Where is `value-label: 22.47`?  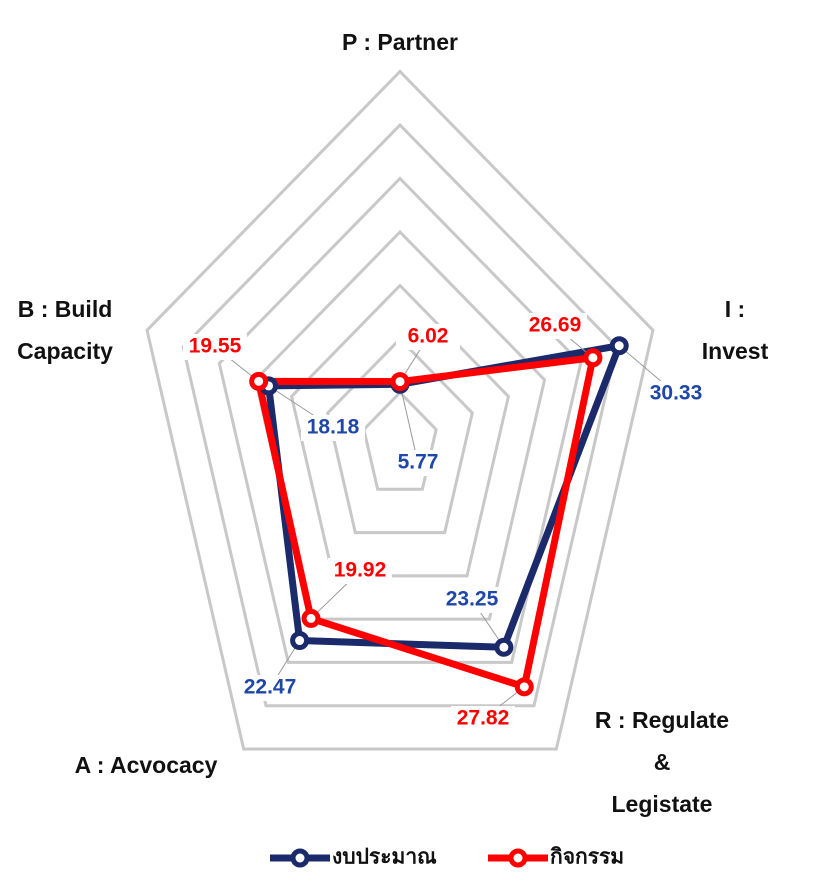 value-label: 22.47 is located at coordinates (270, 687).